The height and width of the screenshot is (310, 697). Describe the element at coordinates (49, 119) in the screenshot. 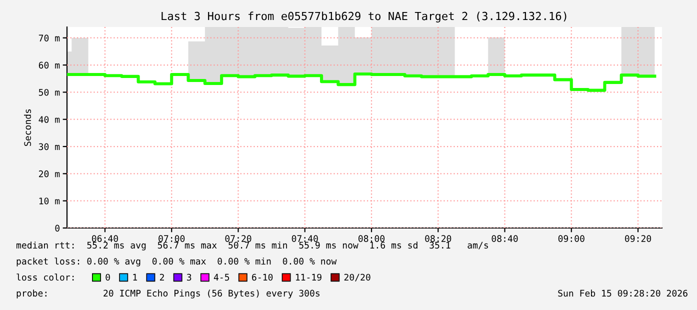

I see `y-tick-label: 40 m` at that location.